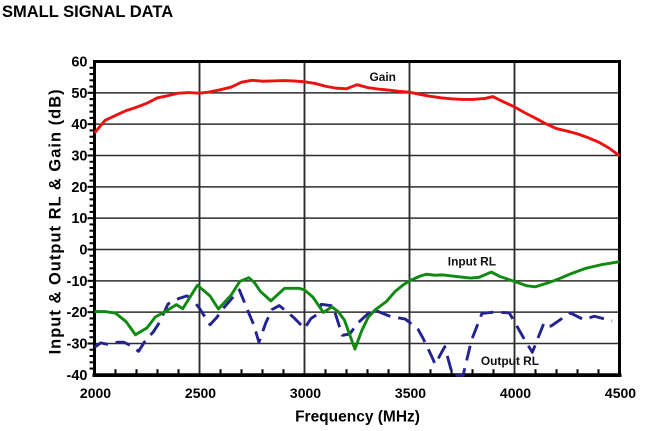 This screenshot has width=647, height=431. What do you see at coordinates (515, 393) in the screenshot?
I see `svg-text: 4000` at bounding box center [515, 393].